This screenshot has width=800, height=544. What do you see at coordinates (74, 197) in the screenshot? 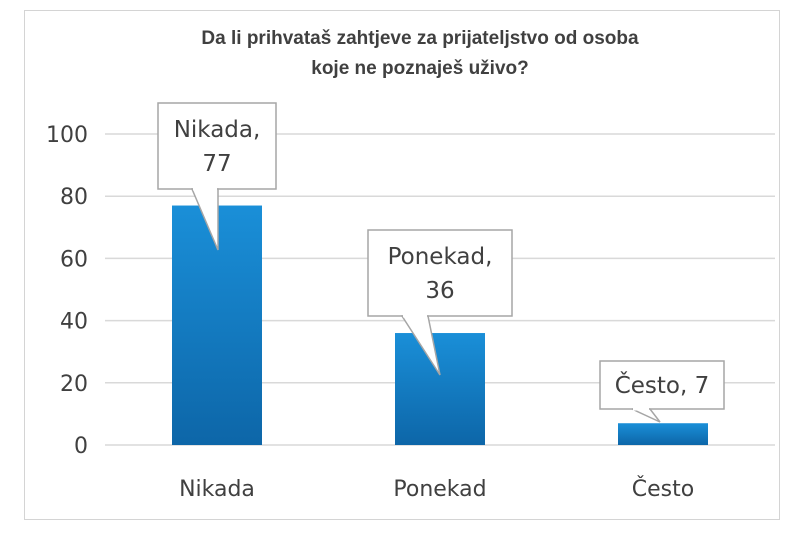
I see `y-tick-label: 80` at bounding box center [74, 197].